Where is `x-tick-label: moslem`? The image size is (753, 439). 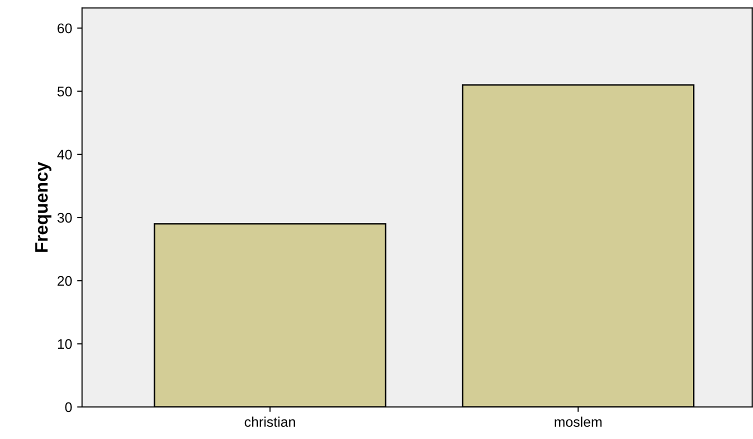 x-tick-label: moslem is located at coordinates (578, 421).